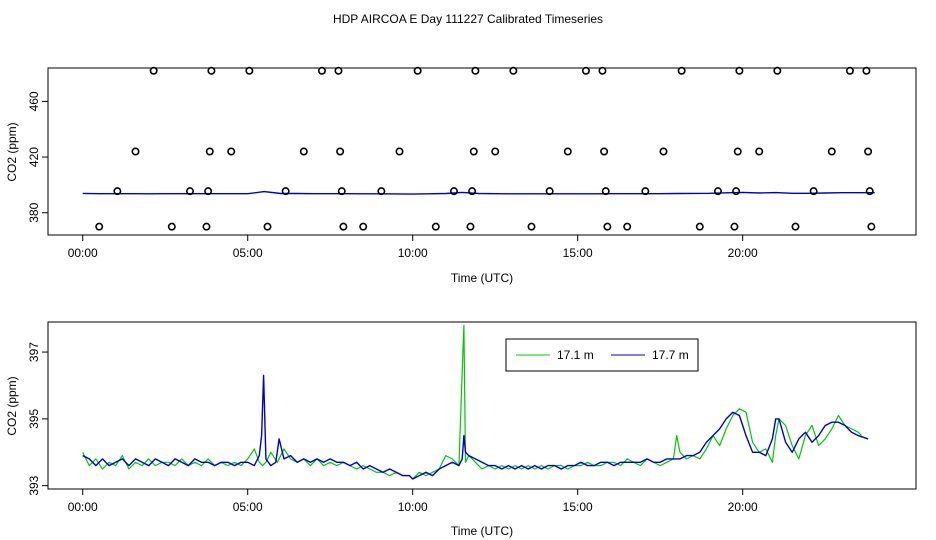 The height and width of the screenshot is (540, 936). What do you see at coordinates (670, 355) in the screenshot?
I see `legend-label-17-7m: 17.7 m` at bounding box center [670, 355].